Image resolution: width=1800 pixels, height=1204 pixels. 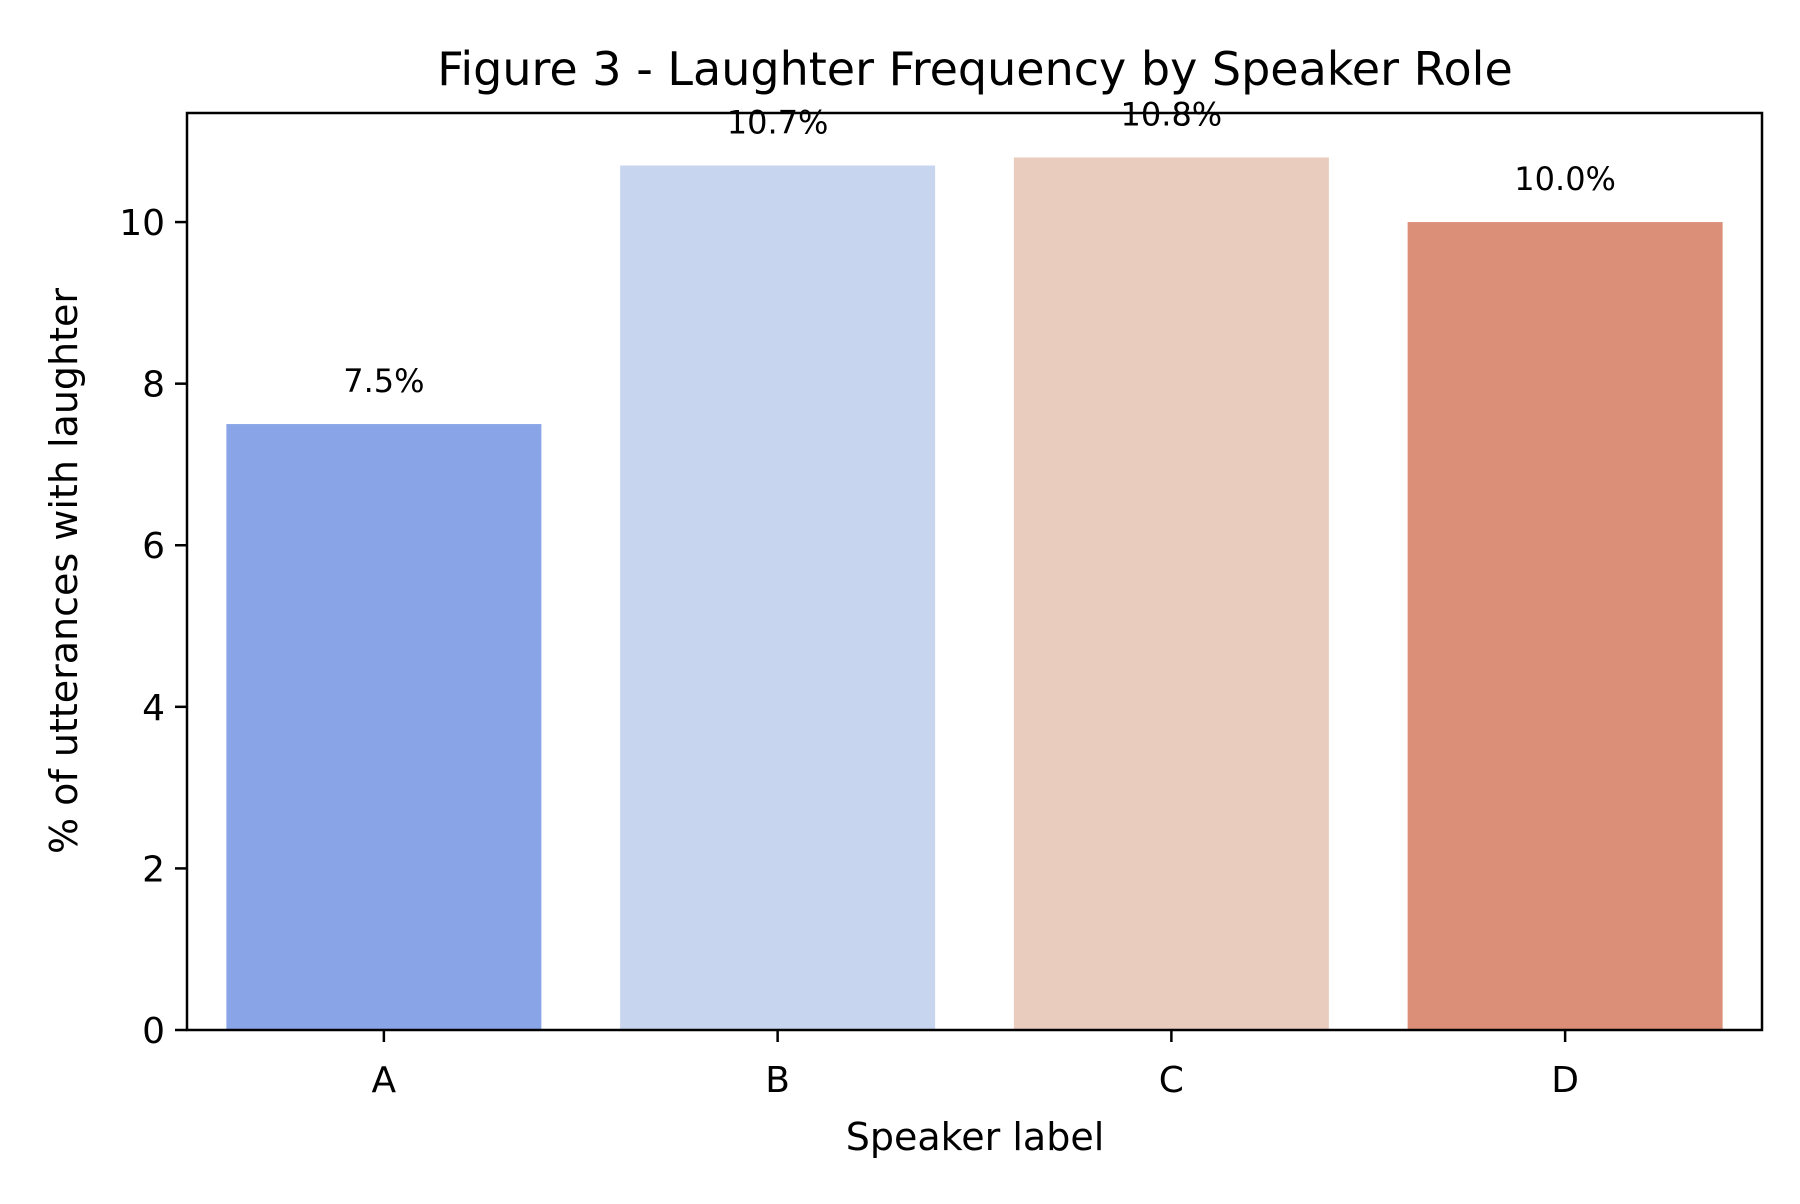 I want to click on y-tick-label-2: 2, so click(x=153, y=869).